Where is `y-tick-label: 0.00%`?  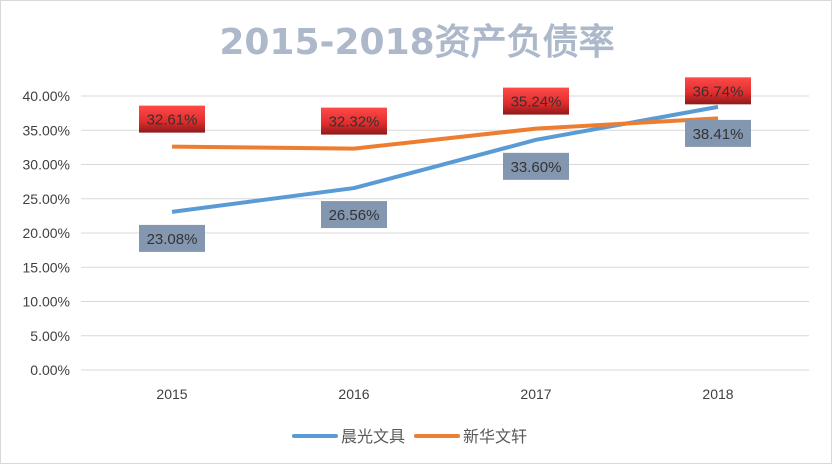
y-tick-label: 0.00% is located at coordinates (50, 370).